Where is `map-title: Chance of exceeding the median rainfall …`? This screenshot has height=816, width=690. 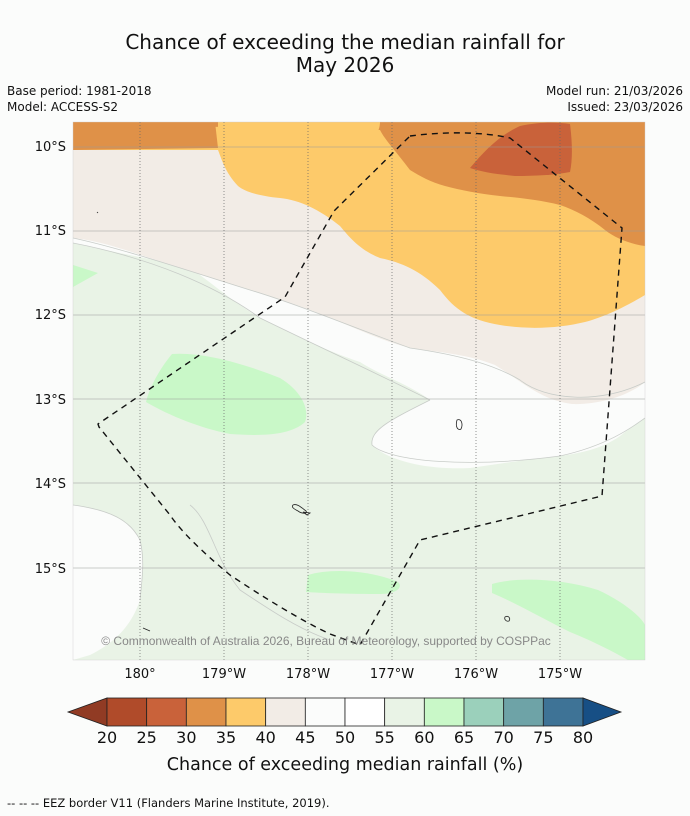
map-title: Chance of exceeding the median rainfall … is located at coordinates (345, 54).